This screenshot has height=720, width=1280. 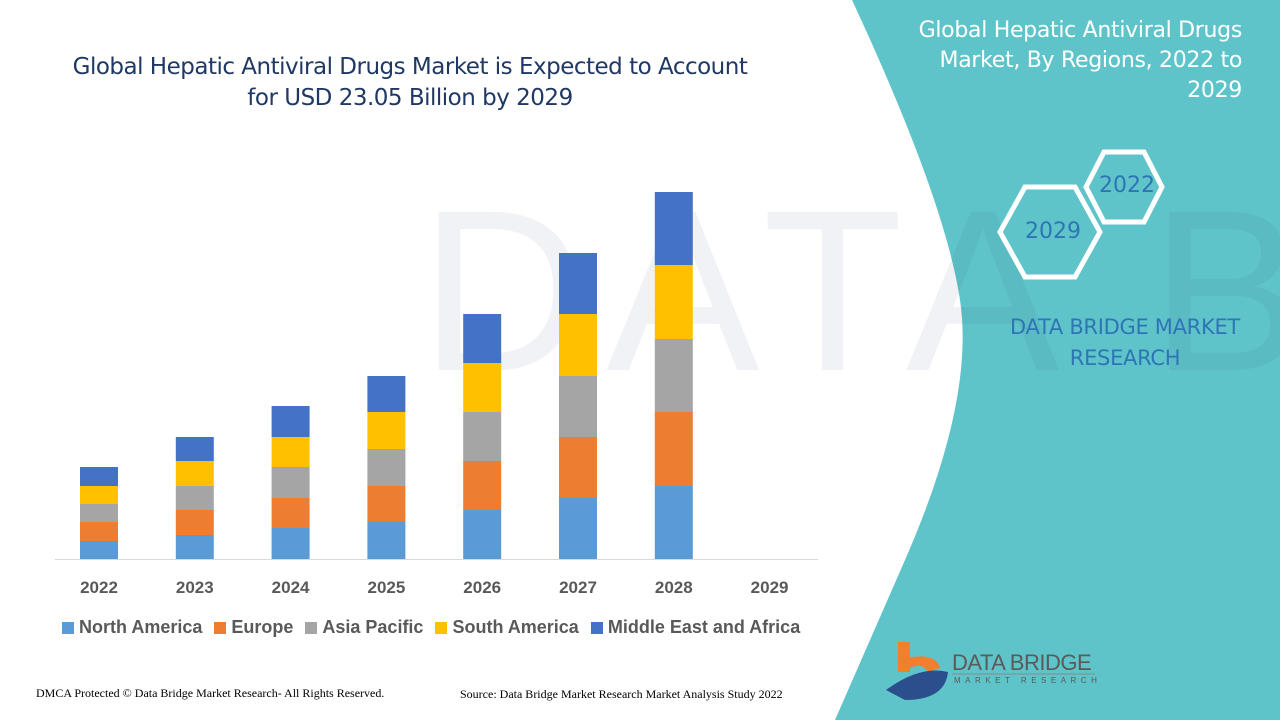 What do you see at coordinates (141, 627) in the screenshot?
I see `legend-label: North America` at bounding box center [141, 627].